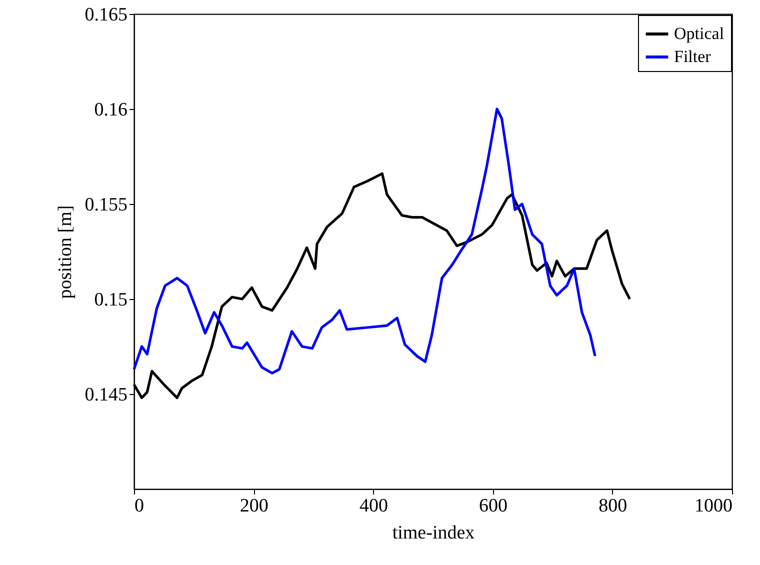 The image size is (760, 565). I want to click on x-tick-label: 1000, so click(713, 506).